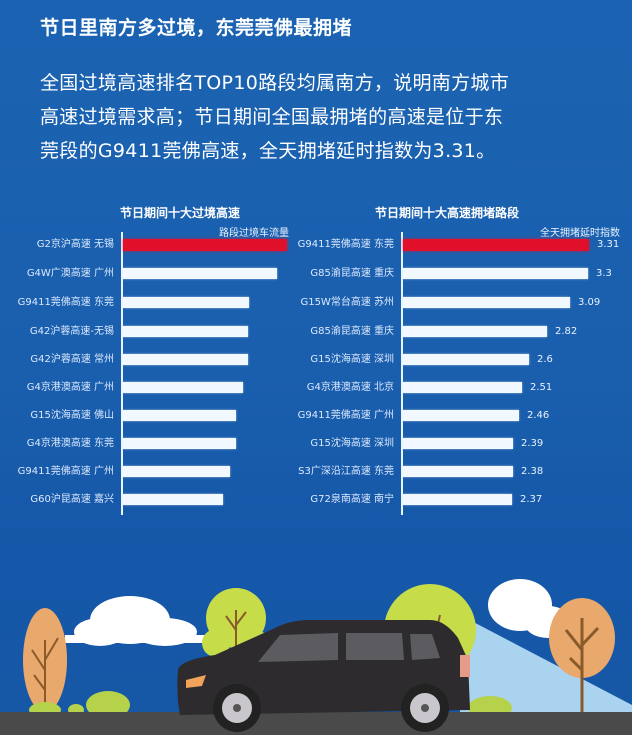 The height and width of the screenshot is (735, 632). I want to click on bar-label: G15沈海高速 佛山, so click(72, 415).